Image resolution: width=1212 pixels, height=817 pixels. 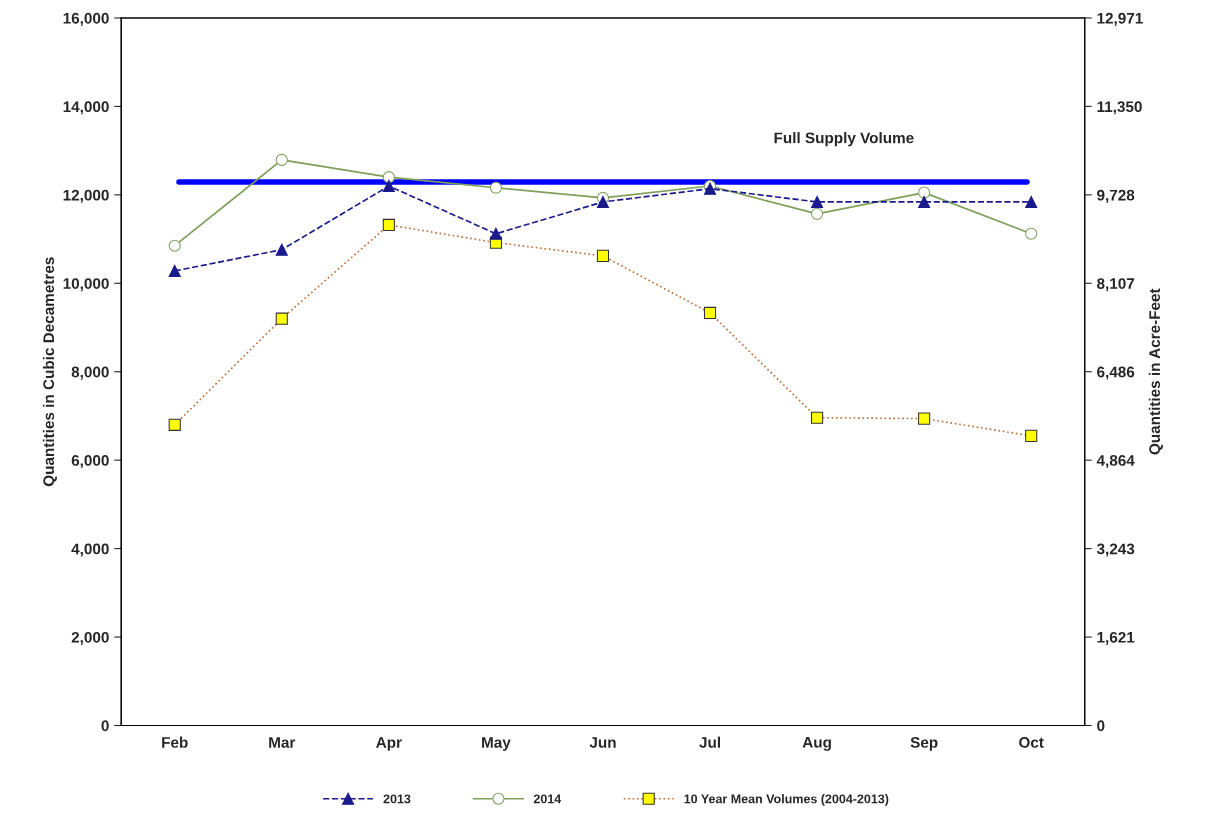 What do you see at coordinates (175, 742) in the screenshot?
I see `x-tick-label: Feb` at bounding box center [175, 742].